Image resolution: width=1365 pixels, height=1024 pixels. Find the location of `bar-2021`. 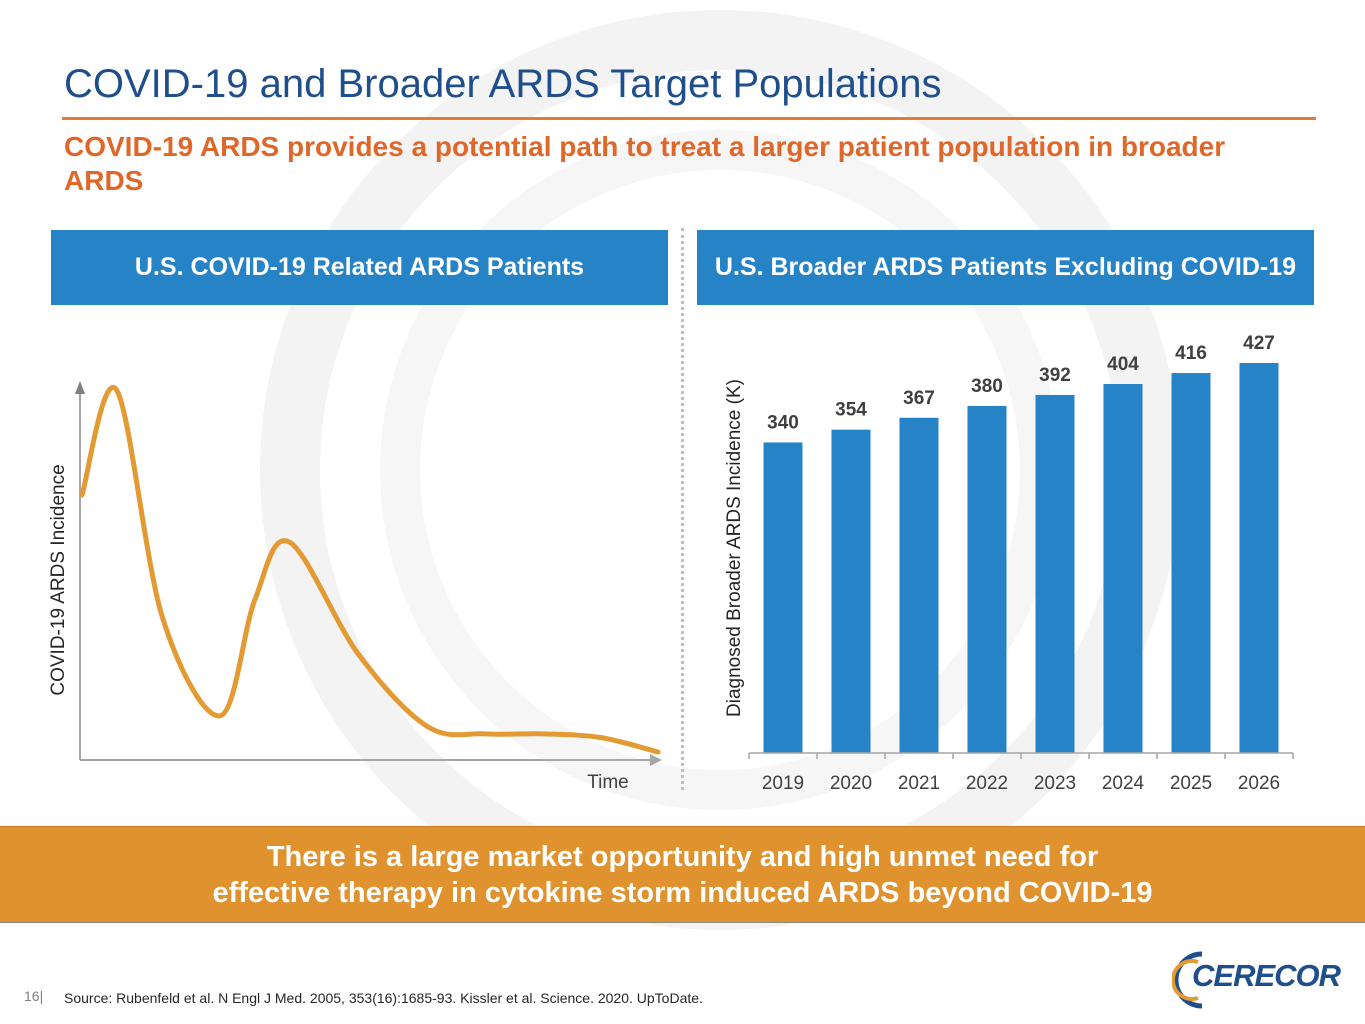

bar-2021 is located at coordinates (919, 585).